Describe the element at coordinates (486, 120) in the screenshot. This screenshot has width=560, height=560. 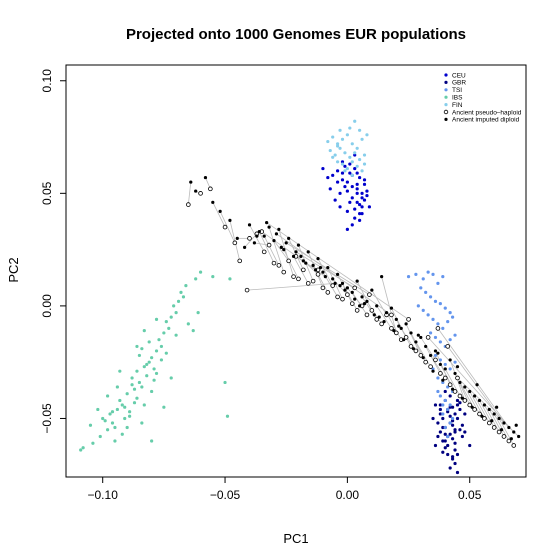
I see `legend-label-ancient-imputed-diploid: Ancient imputed diploid` at that location.